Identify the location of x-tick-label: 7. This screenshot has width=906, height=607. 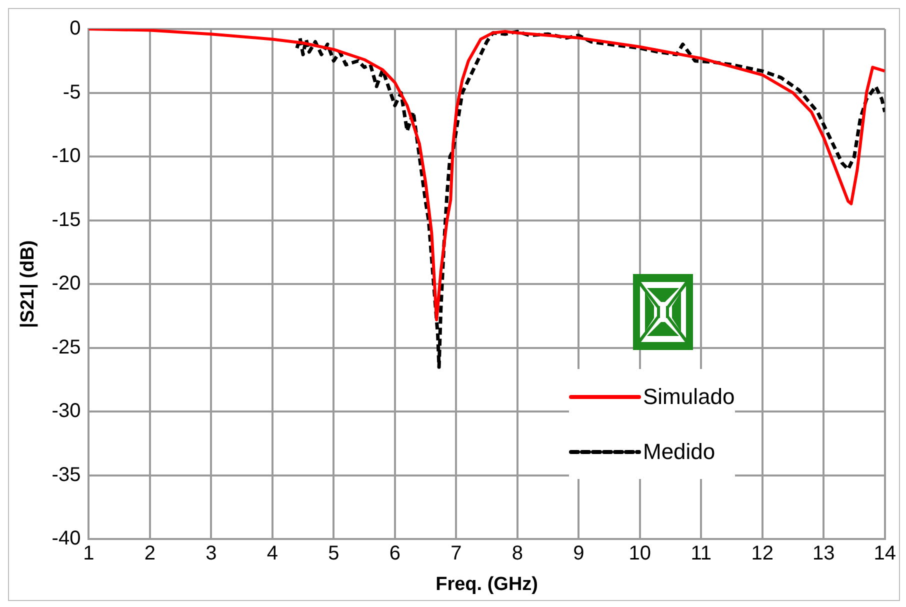
(456, 553).